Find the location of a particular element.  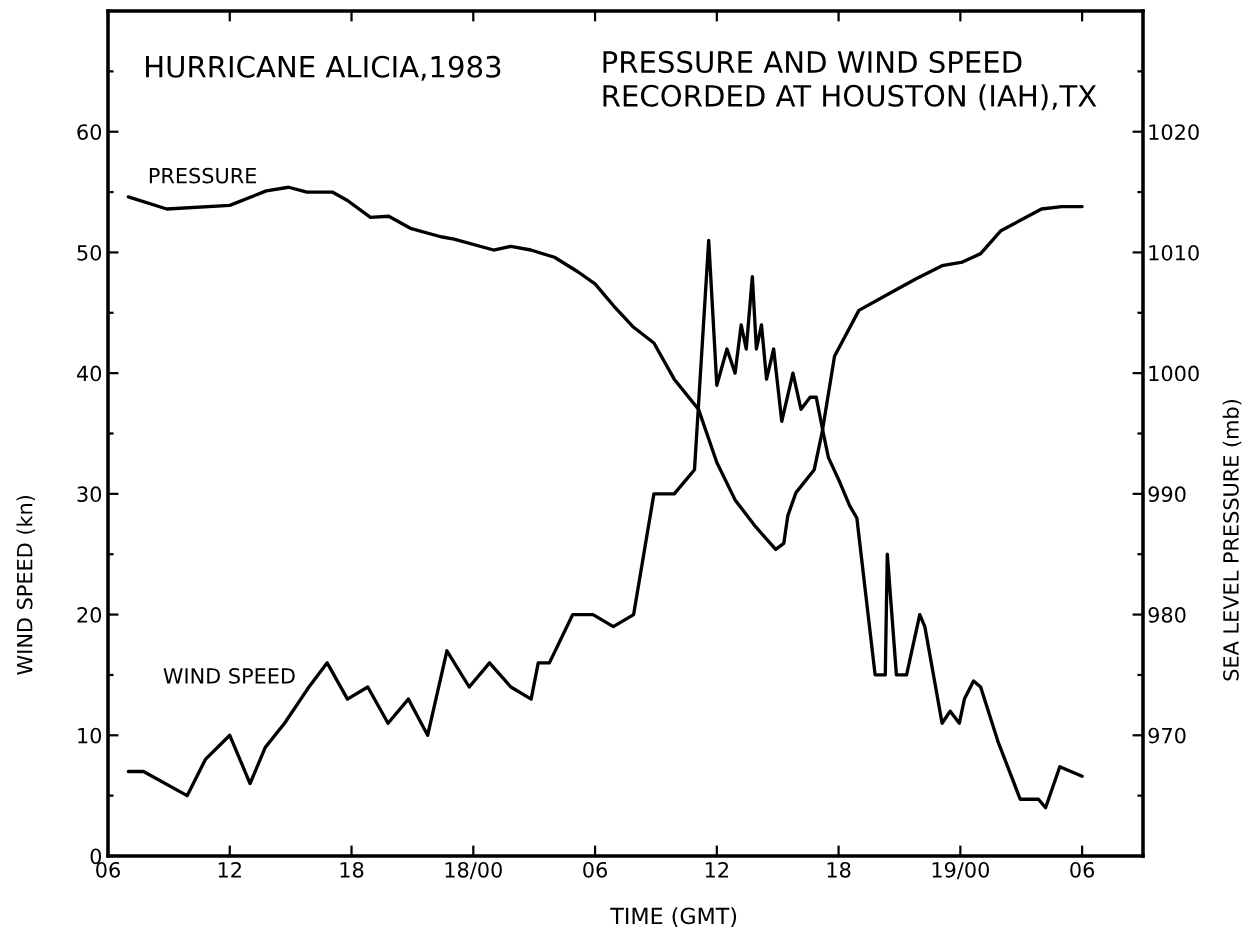

y-tick-label: 10 is located at coordinates (90, 735).